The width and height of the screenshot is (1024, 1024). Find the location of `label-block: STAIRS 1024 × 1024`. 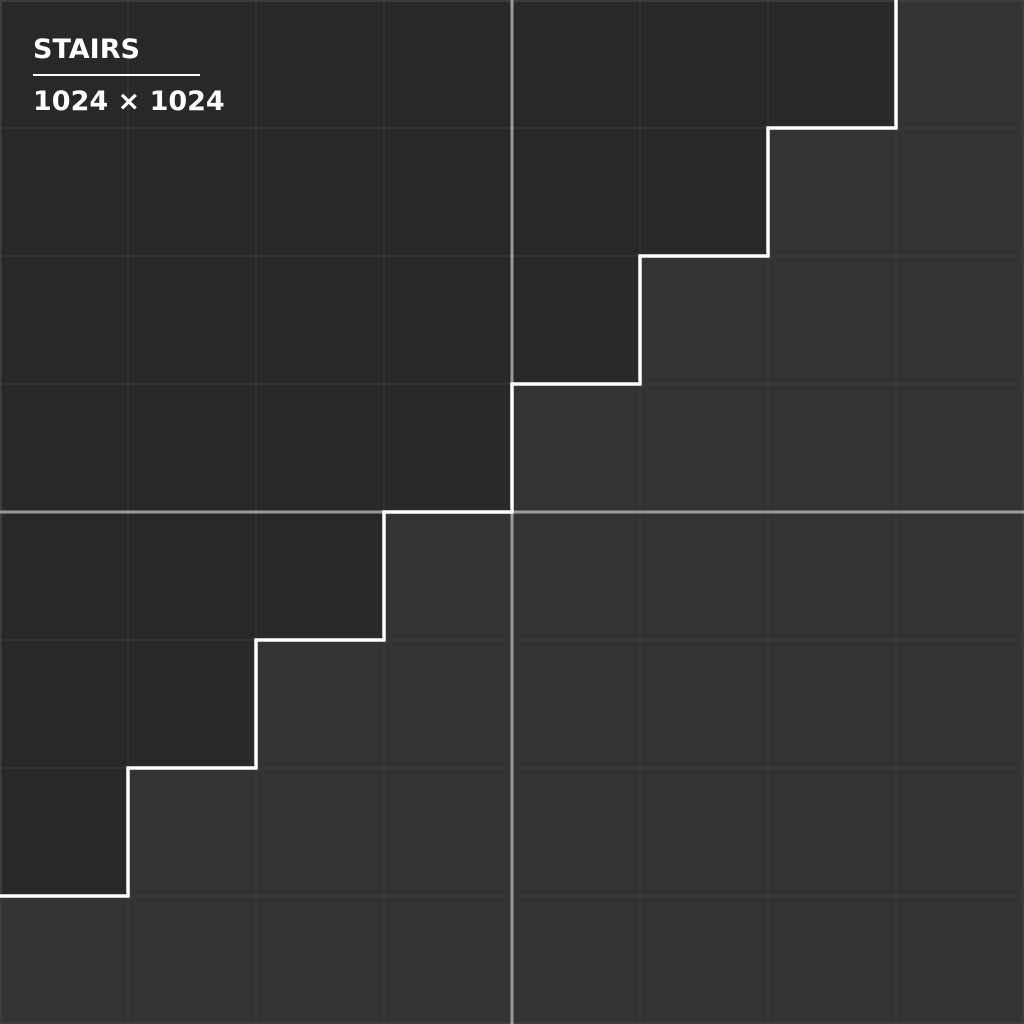

label-block: STAIRS 1024 × 1024 is located at coordinates (129, 76).